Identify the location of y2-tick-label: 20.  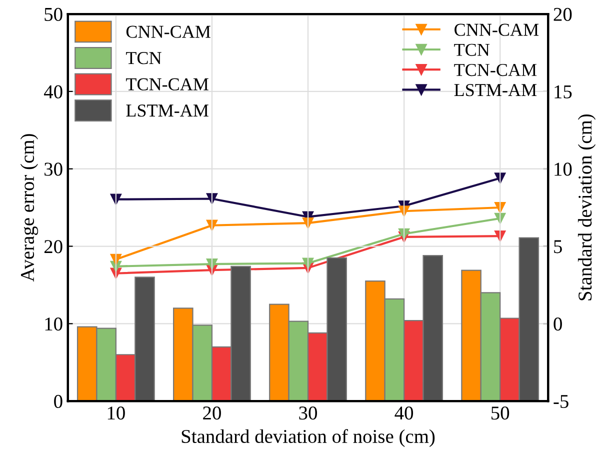
(563, 14).